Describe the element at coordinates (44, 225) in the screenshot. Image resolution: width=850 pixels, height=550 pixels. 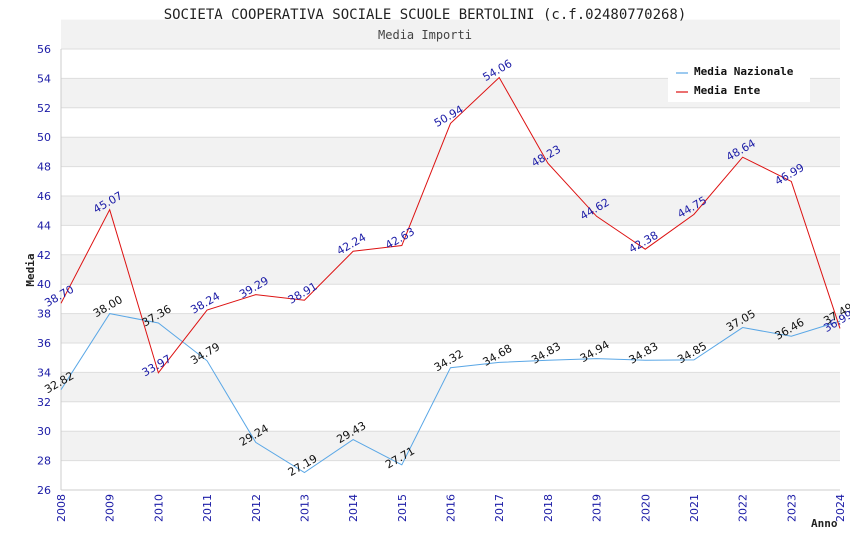
I see `y-tick-44: 44` at that location.